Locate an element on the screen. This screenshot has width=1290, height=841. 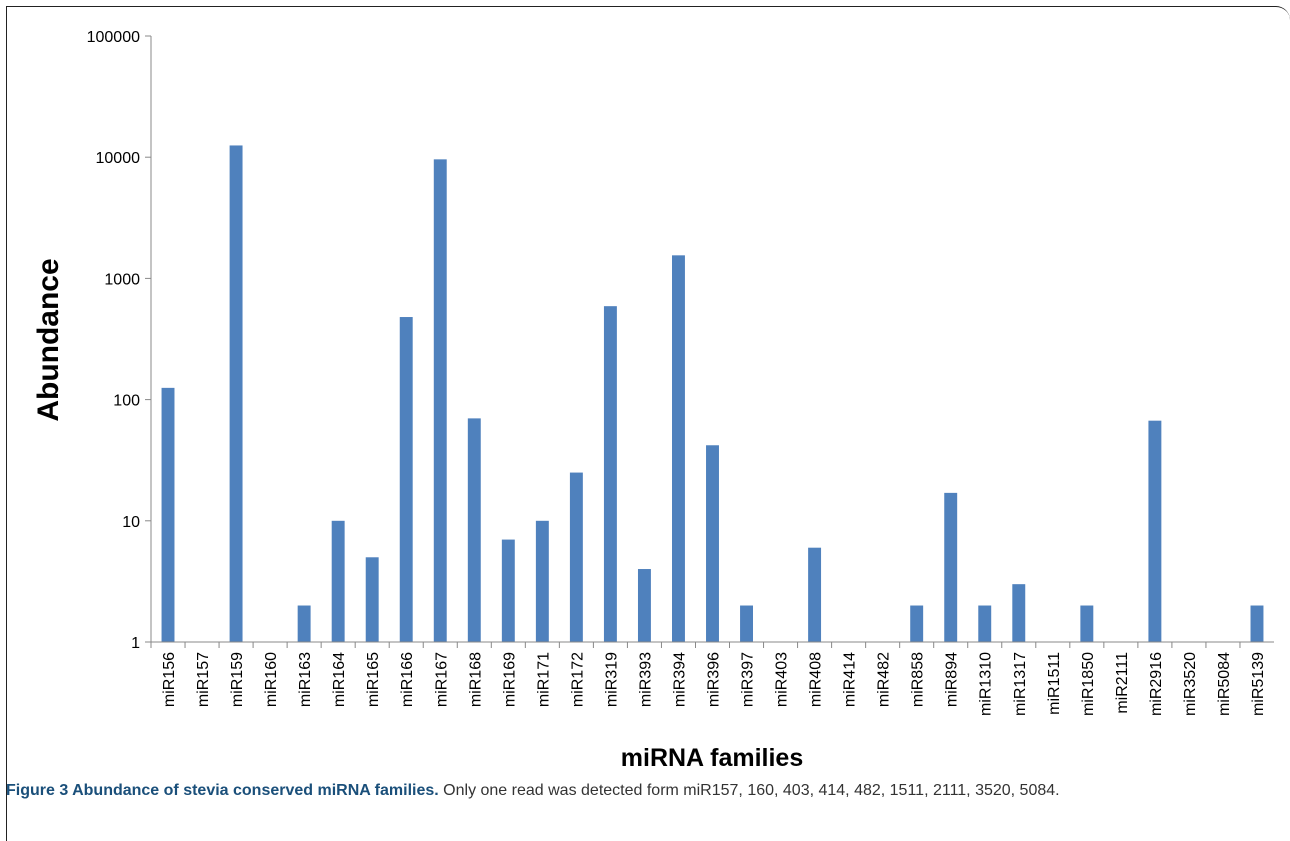
y-tick-label: 1 is located at coordinates (135, 643).